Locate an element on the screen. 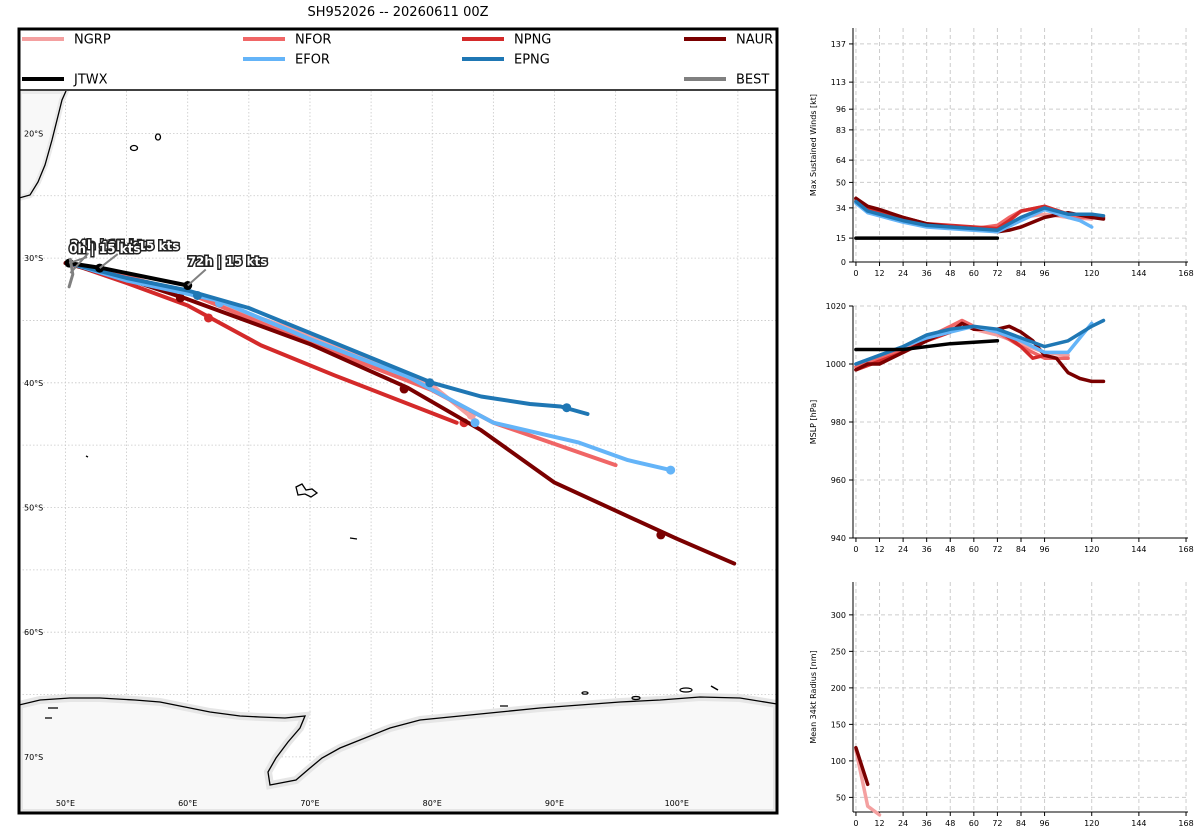 The height and width of the screenshot is (840, 1200). map-lat-tick: 50°S is located at coordinates (33, 507).